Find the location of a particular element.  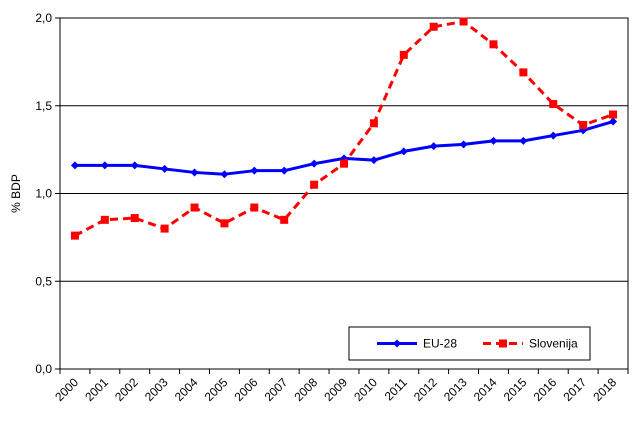

y-tick-label: 1,0 is located at coordinates (43, 194).